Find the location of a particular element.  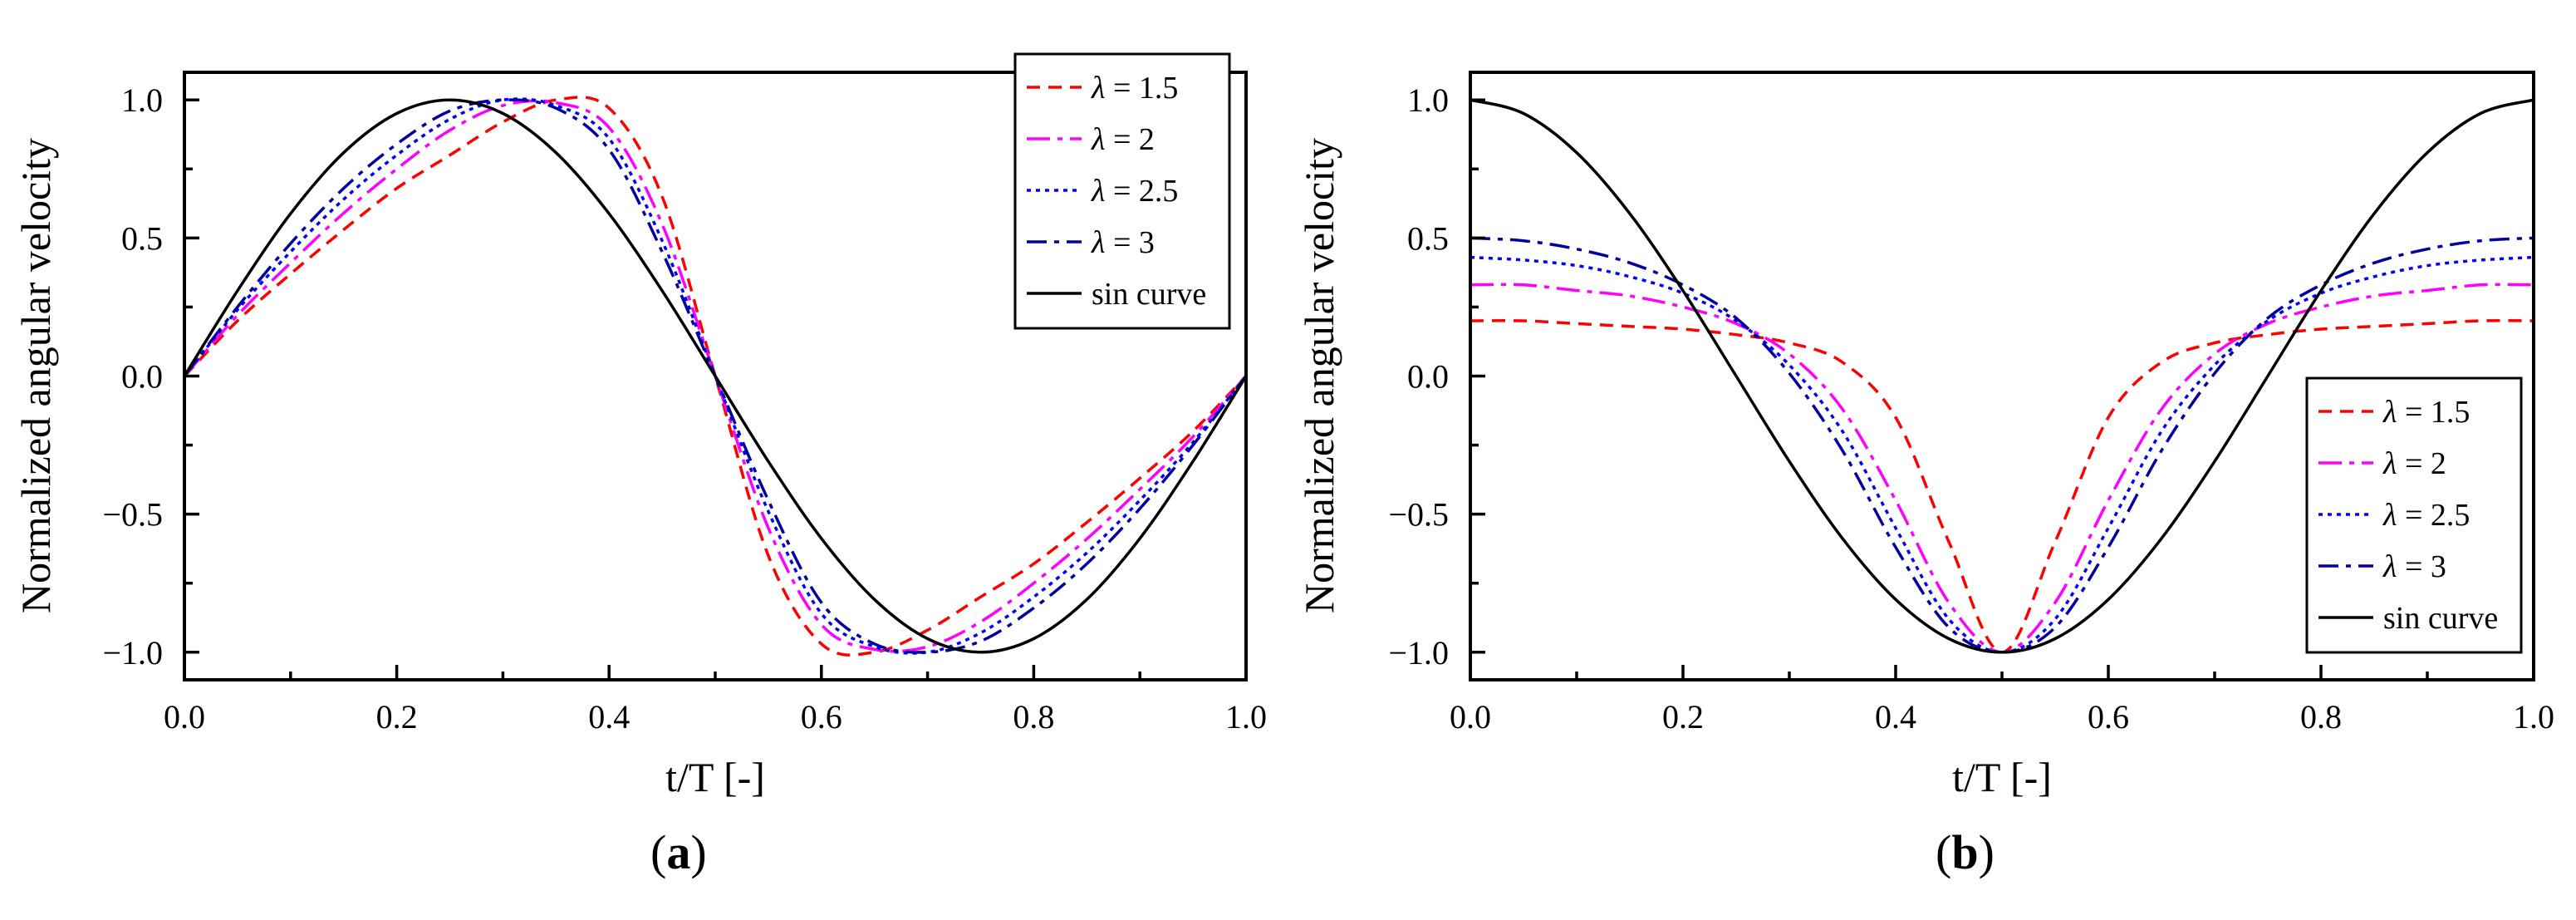

panel-label-letter: b is located at coordinates (1964, 852).